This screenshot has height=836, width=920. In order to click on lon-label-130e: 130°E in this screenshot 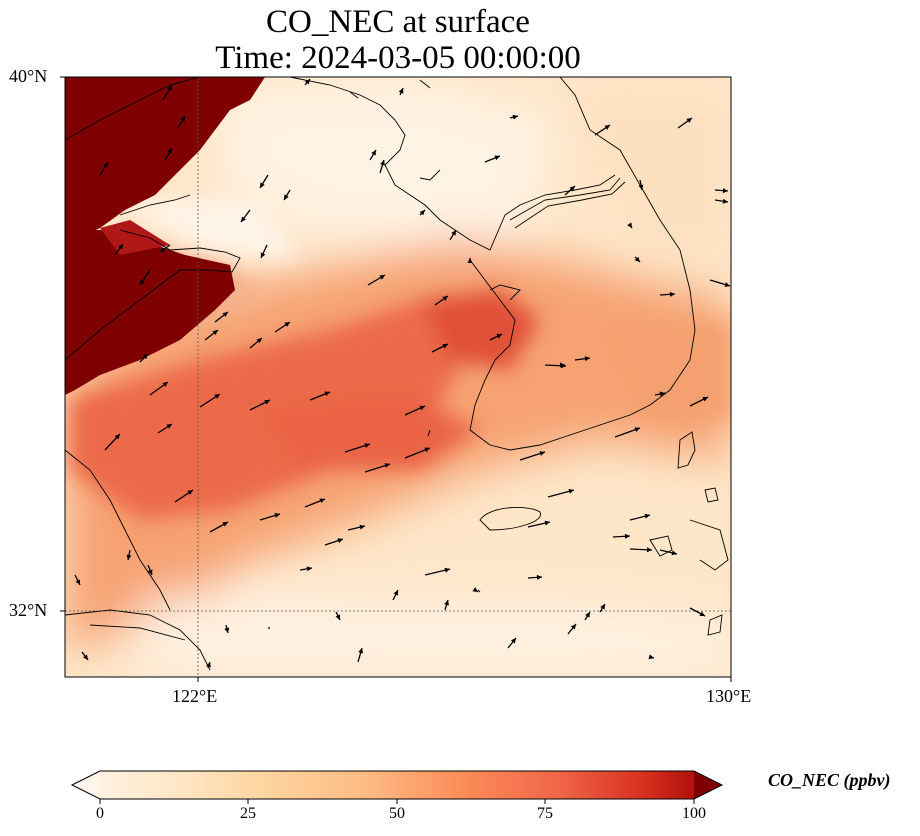, I will do `click(729, 696)`.